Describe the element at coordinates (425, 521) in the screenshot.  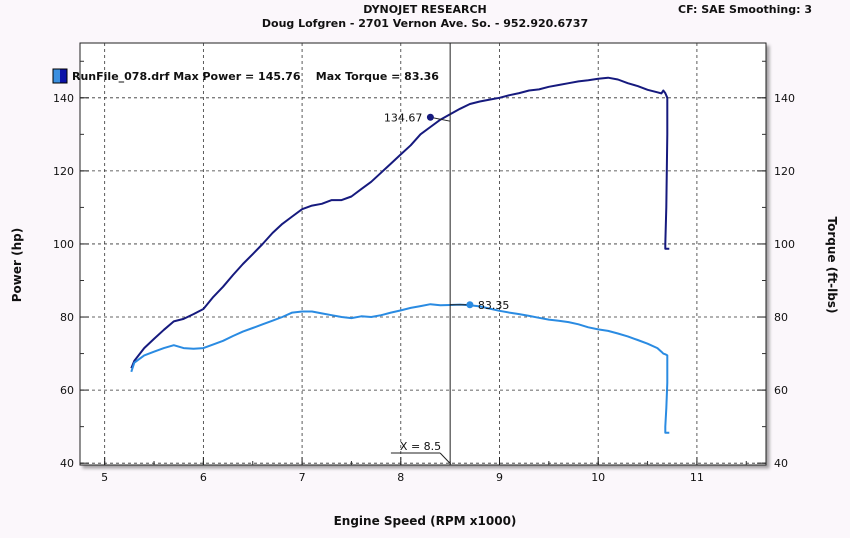
I see `x-axis-title: Engine Speed (RPM x1000)` at that location.